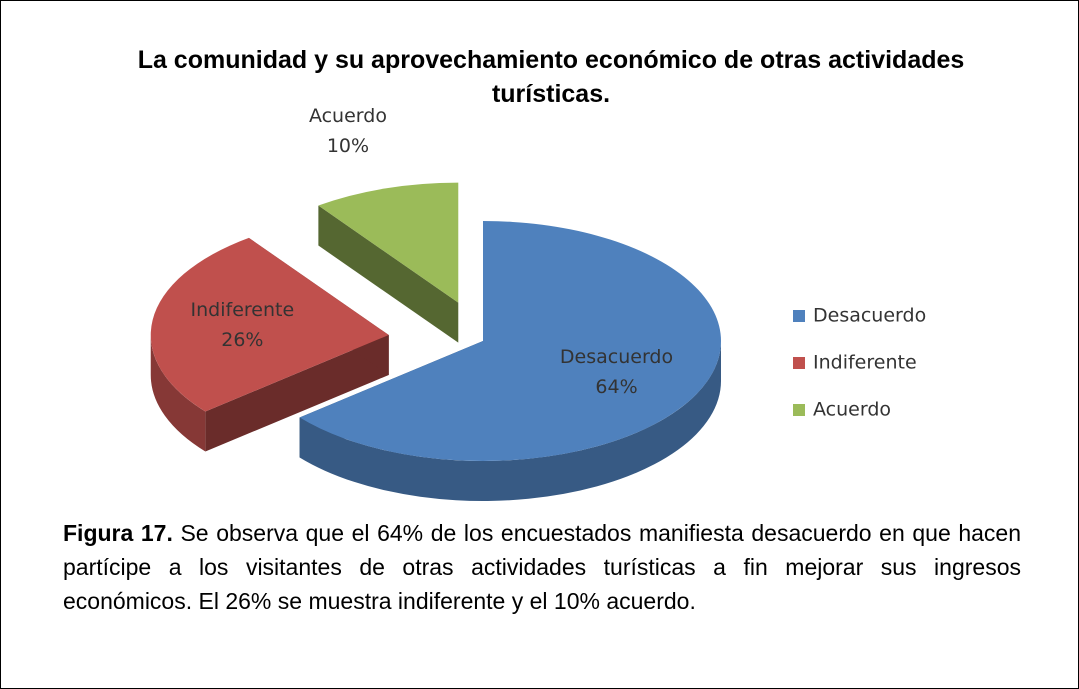 The width and height of the screenshot is (1079, 689). Describe the element at coordinates (348, 146) in the screenshot. I see `data-label-value: 10%` at that location.